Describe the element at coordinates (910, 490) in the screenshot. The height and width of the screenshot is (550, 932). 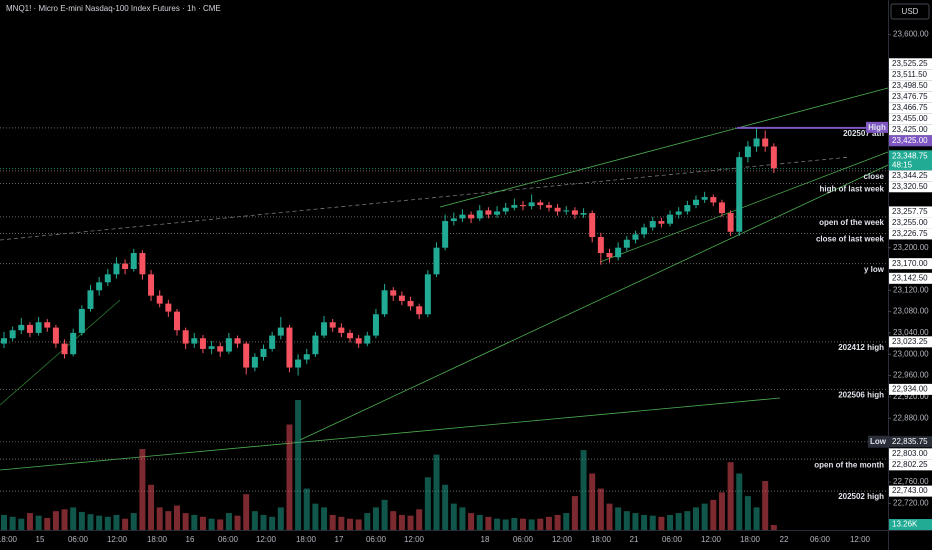
I see `level-price-label: 22,743.00` at that location.